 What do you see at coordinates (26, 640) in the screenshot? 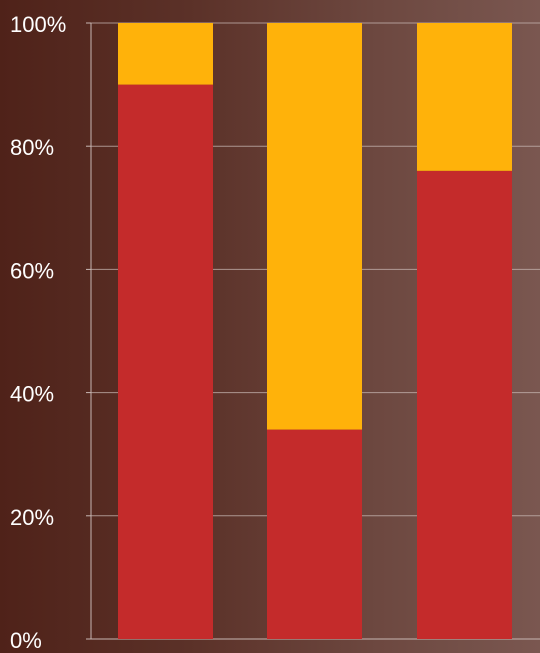
I see `y-tick-label-0: 0%` at bounding box center [26, 640].